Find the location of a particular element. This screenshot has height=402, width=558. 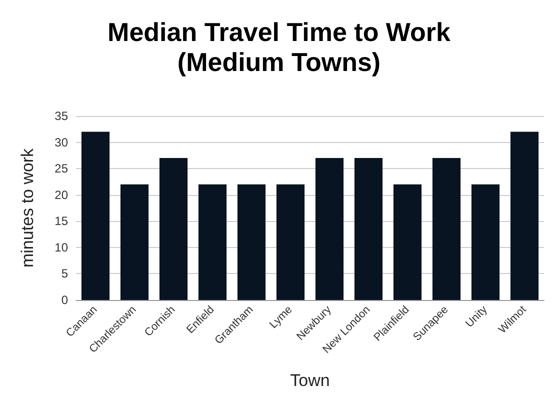

y-tick-label: 35 is located at coordinates (61, 116).